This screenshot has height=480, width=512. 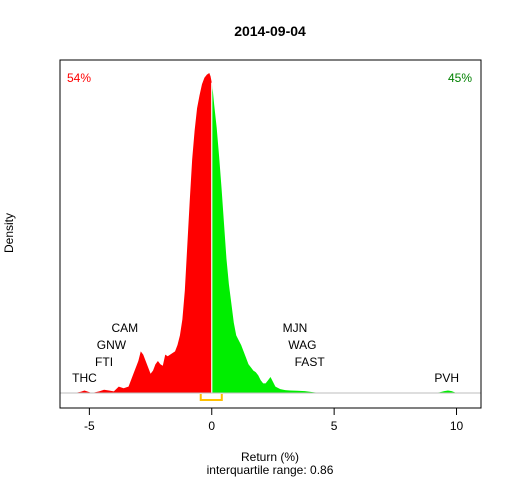 I want to click on x-tick-label: 5, so click(x=334, y=426).